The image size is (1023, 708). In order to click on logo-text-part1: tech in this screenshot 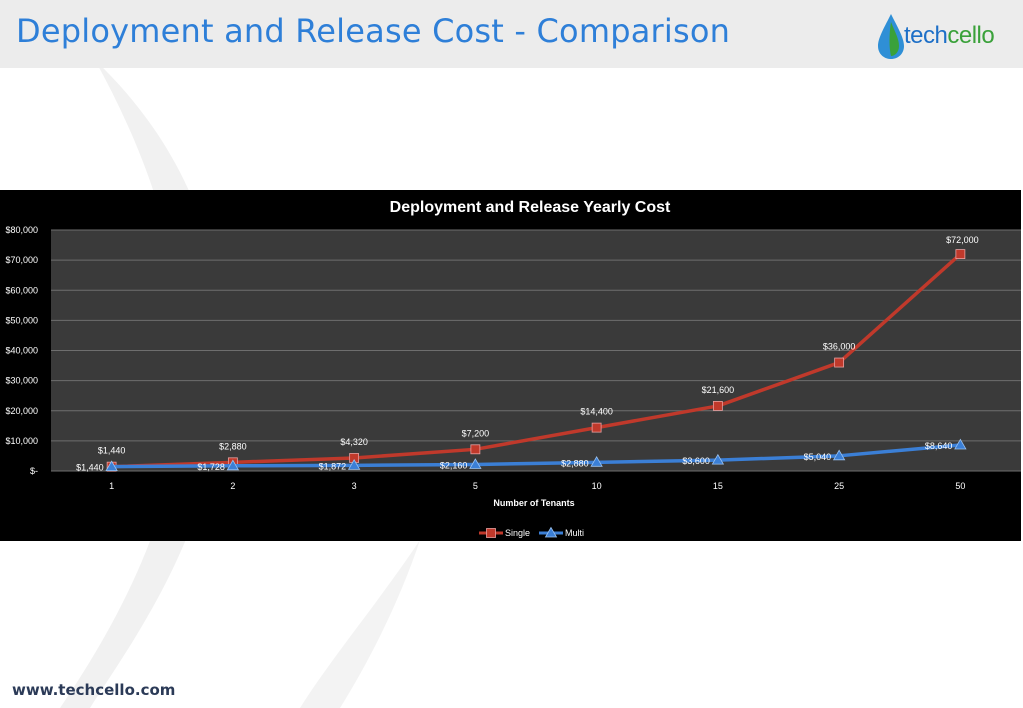, I will do `click(926, 35)`.